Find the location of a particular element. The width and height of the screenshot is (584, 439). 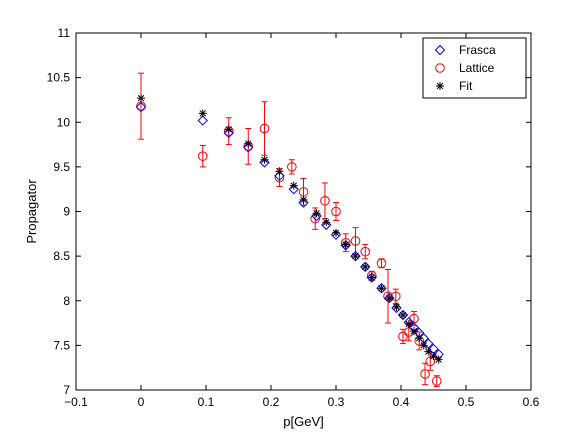

y-tick-label: 7.5 is located at coordinates (61, 345).